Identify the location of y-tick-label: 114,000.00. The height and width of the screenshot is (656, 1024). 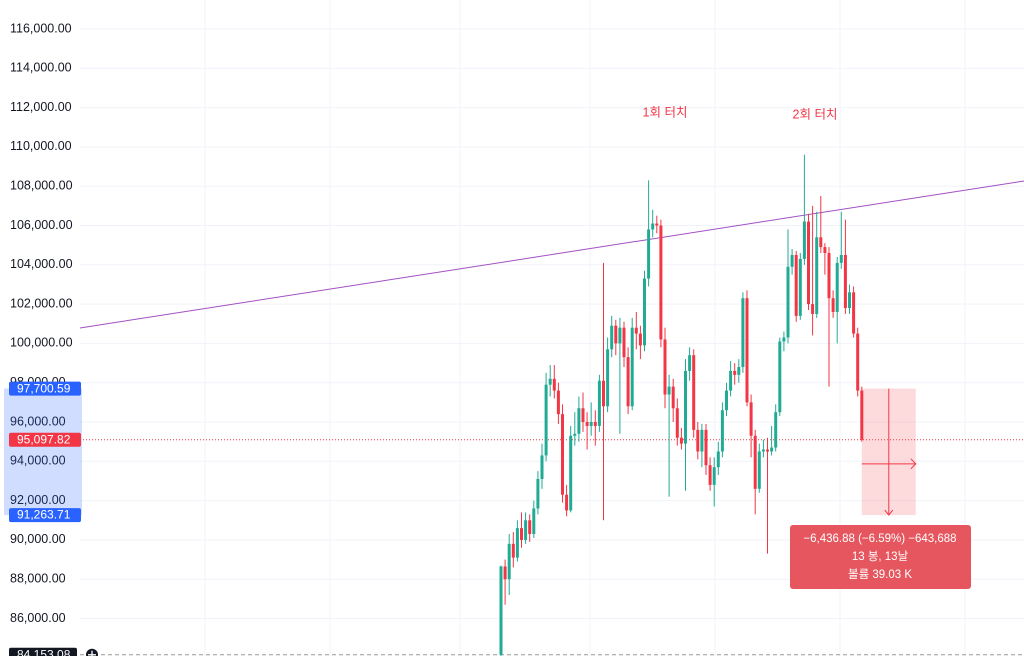
(41, 68).